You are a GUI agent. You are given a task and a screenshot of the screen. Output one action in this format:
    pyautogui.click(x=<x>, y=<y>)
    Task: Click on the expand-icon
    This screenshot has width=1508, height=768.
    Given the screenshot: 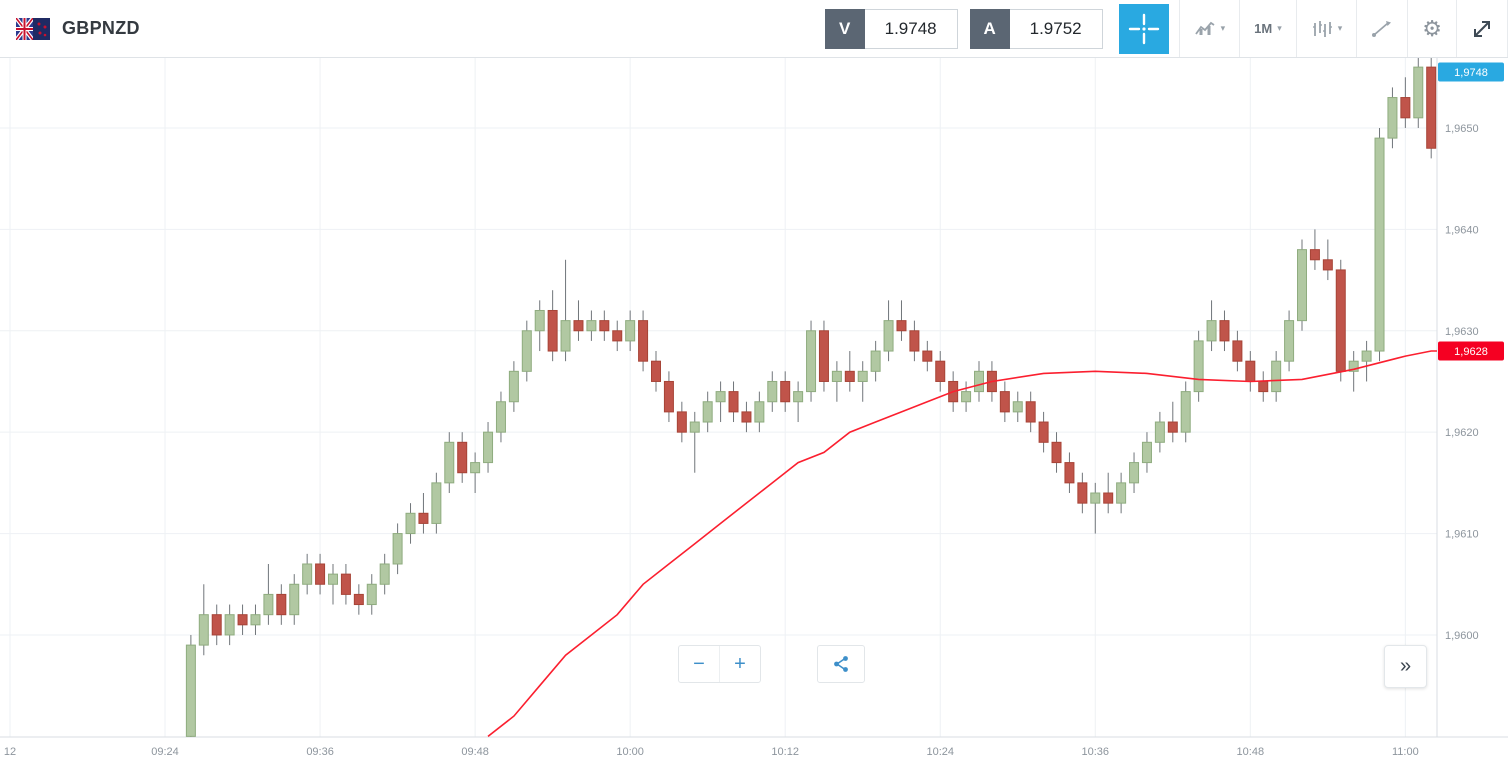 What is the action you would take?
    pyautogui.click(x=1482, y=28)
    